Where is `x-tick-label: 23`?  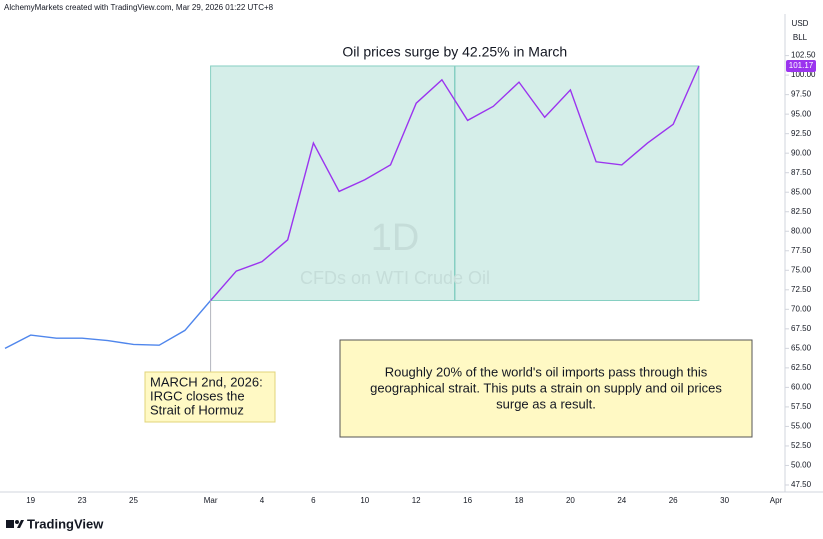 x-tick-label: 23 is located at coordinates (82, 500).